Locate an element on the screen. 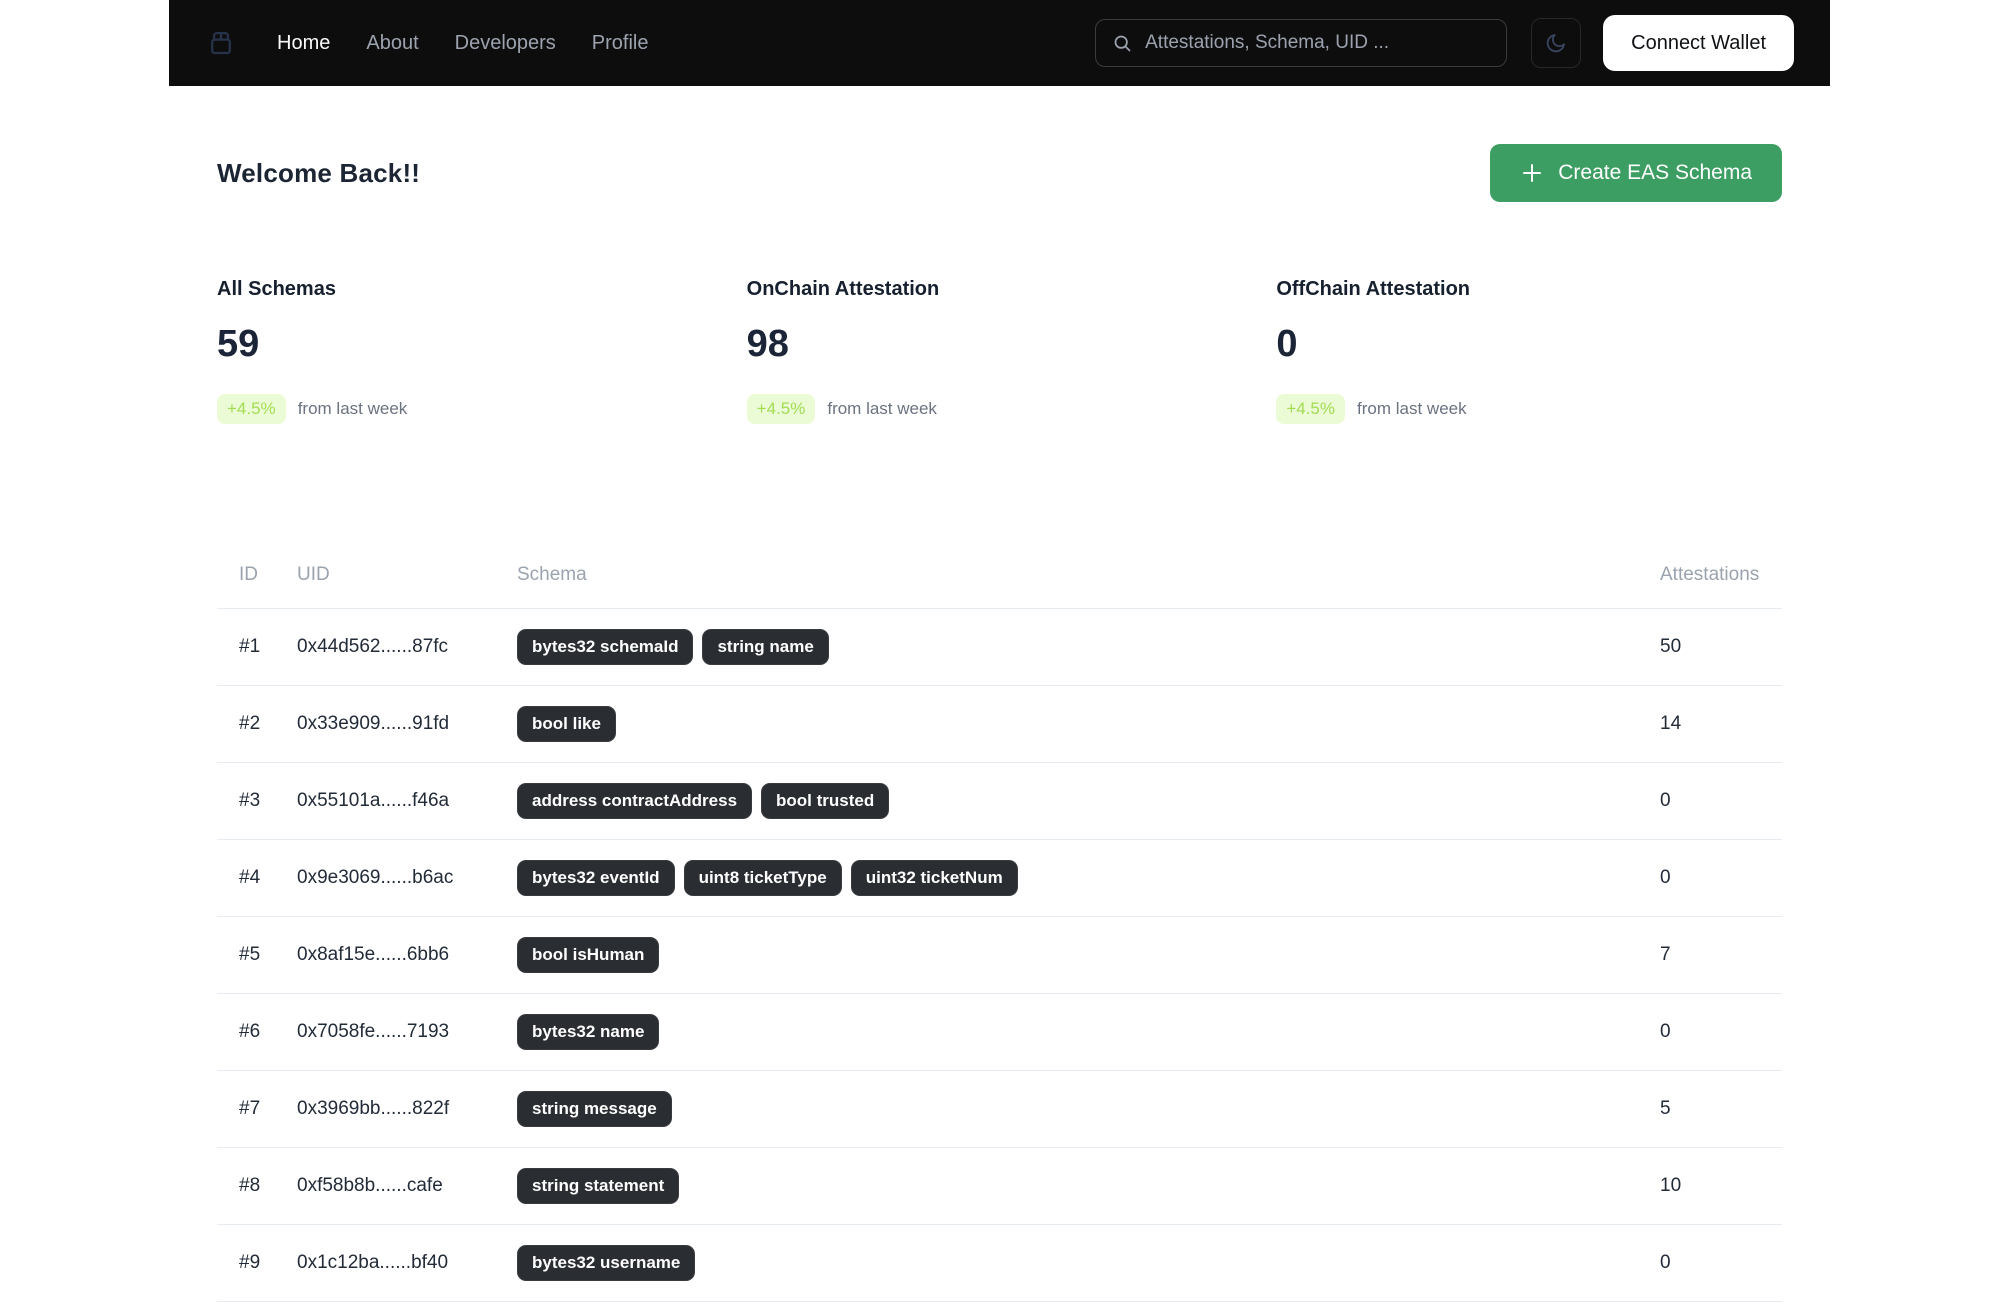  stat-label: All Schemas is located at coordinates (276, 289).